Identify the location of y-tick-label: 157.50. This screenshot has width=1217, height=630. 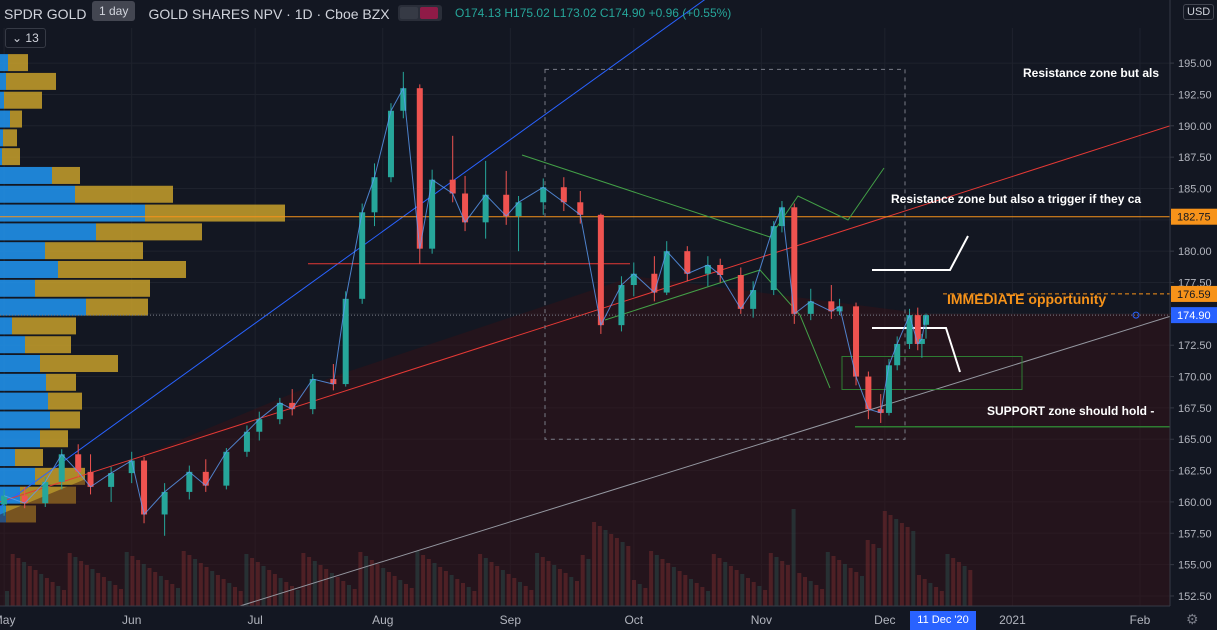
(1195, 534).